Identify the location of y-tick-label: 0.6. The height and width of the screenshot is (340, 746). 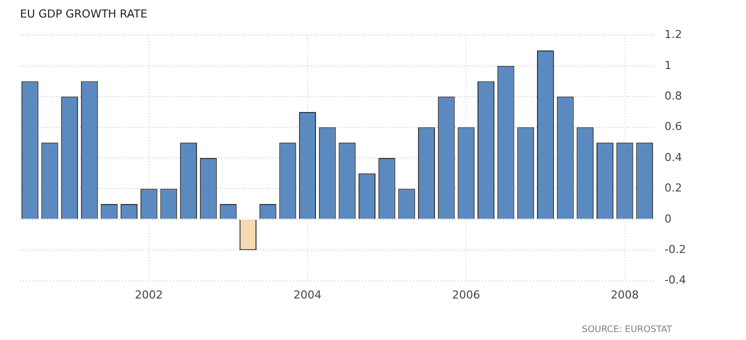
(673, 127).